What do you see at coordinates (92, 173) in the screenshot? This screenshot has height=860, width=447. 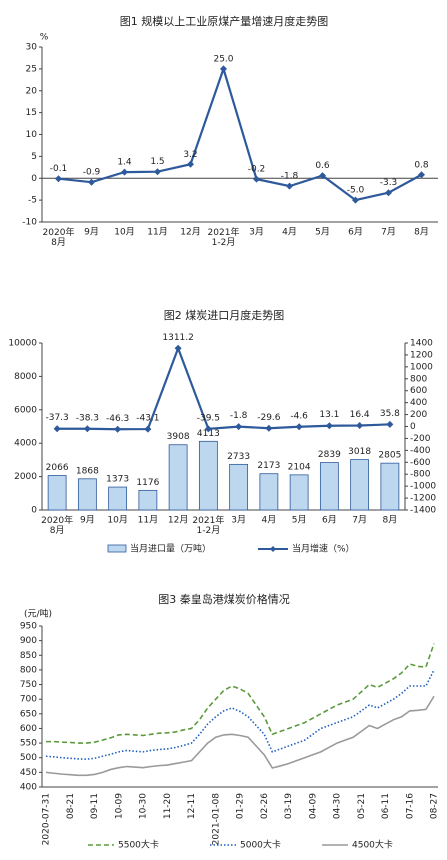 I see `data-label: -0.9` at bounding box center [92, 173].